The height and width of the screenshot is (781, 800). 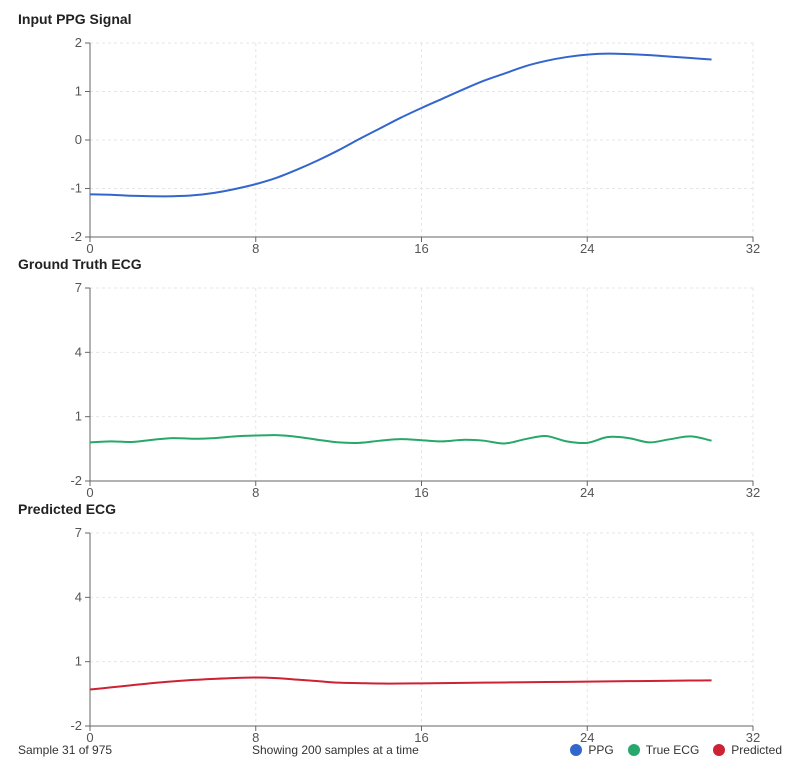 I want to click on legend-item-true-ecg: True ECG, so click(x=663, y=750).